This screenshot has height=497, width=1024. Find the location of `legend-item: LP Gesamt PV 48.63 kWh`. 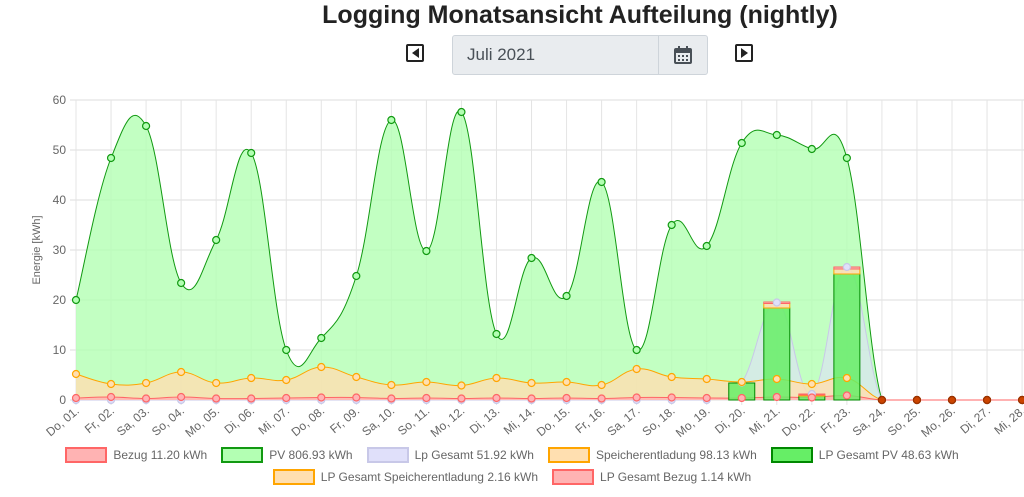

legend-item: LP Gesamt PV 48.63 kWh is located at coordinates (864, 455).